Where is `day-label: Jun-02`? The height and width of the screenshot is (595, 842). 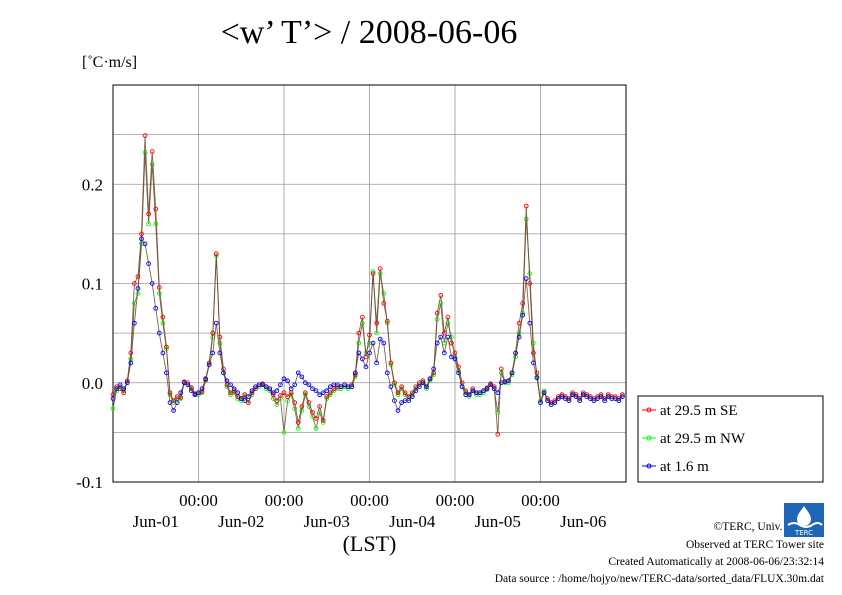
day-label: Jun-02 is located at coordinates (241, 521).